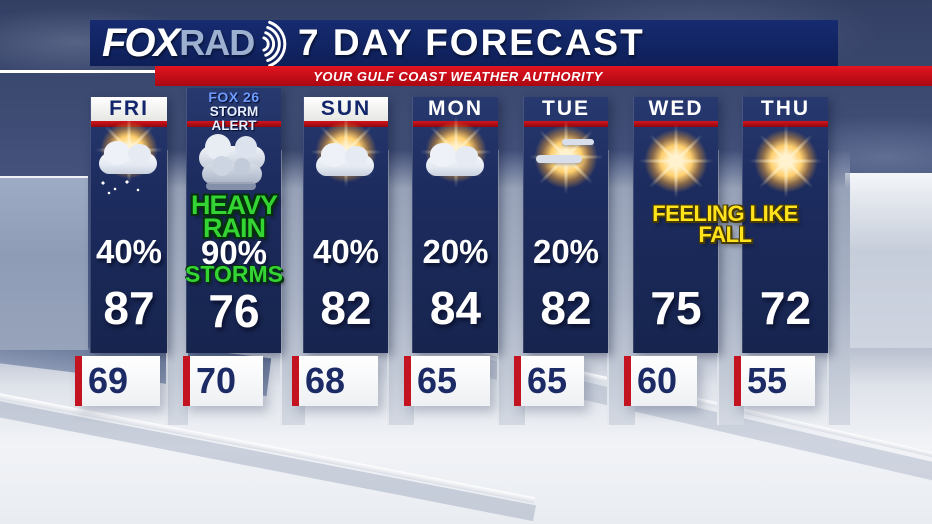  I want to click on high-temp: 72, so click(785, 308).